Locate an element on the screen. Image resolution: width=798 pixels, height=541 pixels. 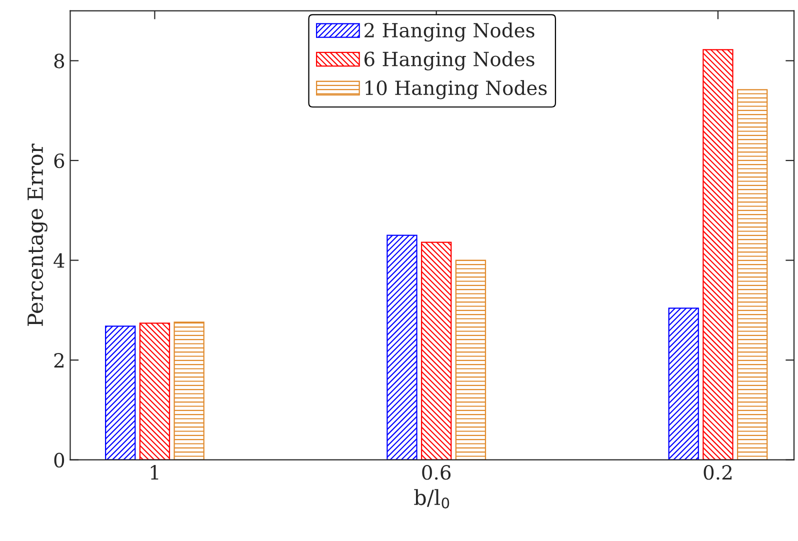
x-tick-label: 0.2 is located at coordinates (718, 472).